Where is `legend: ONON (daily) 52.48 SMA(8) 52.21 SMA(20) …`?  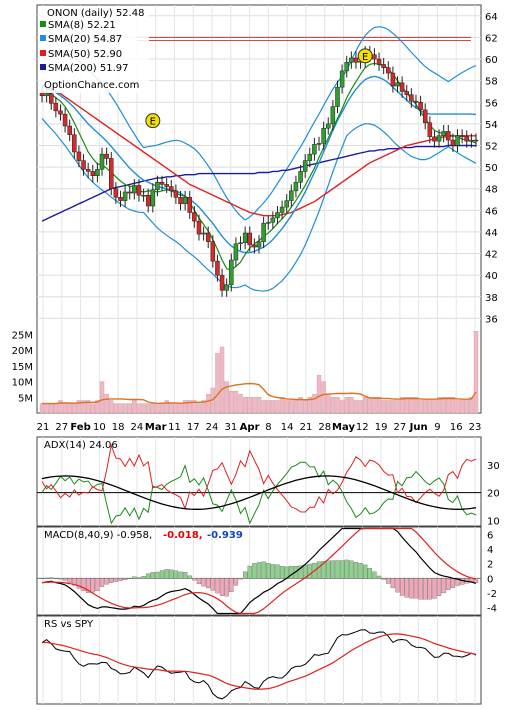
legend: ONON (daily) 52.48 SMA(8) 52.21 SMA(20) … is located at coordinates (94, 49).